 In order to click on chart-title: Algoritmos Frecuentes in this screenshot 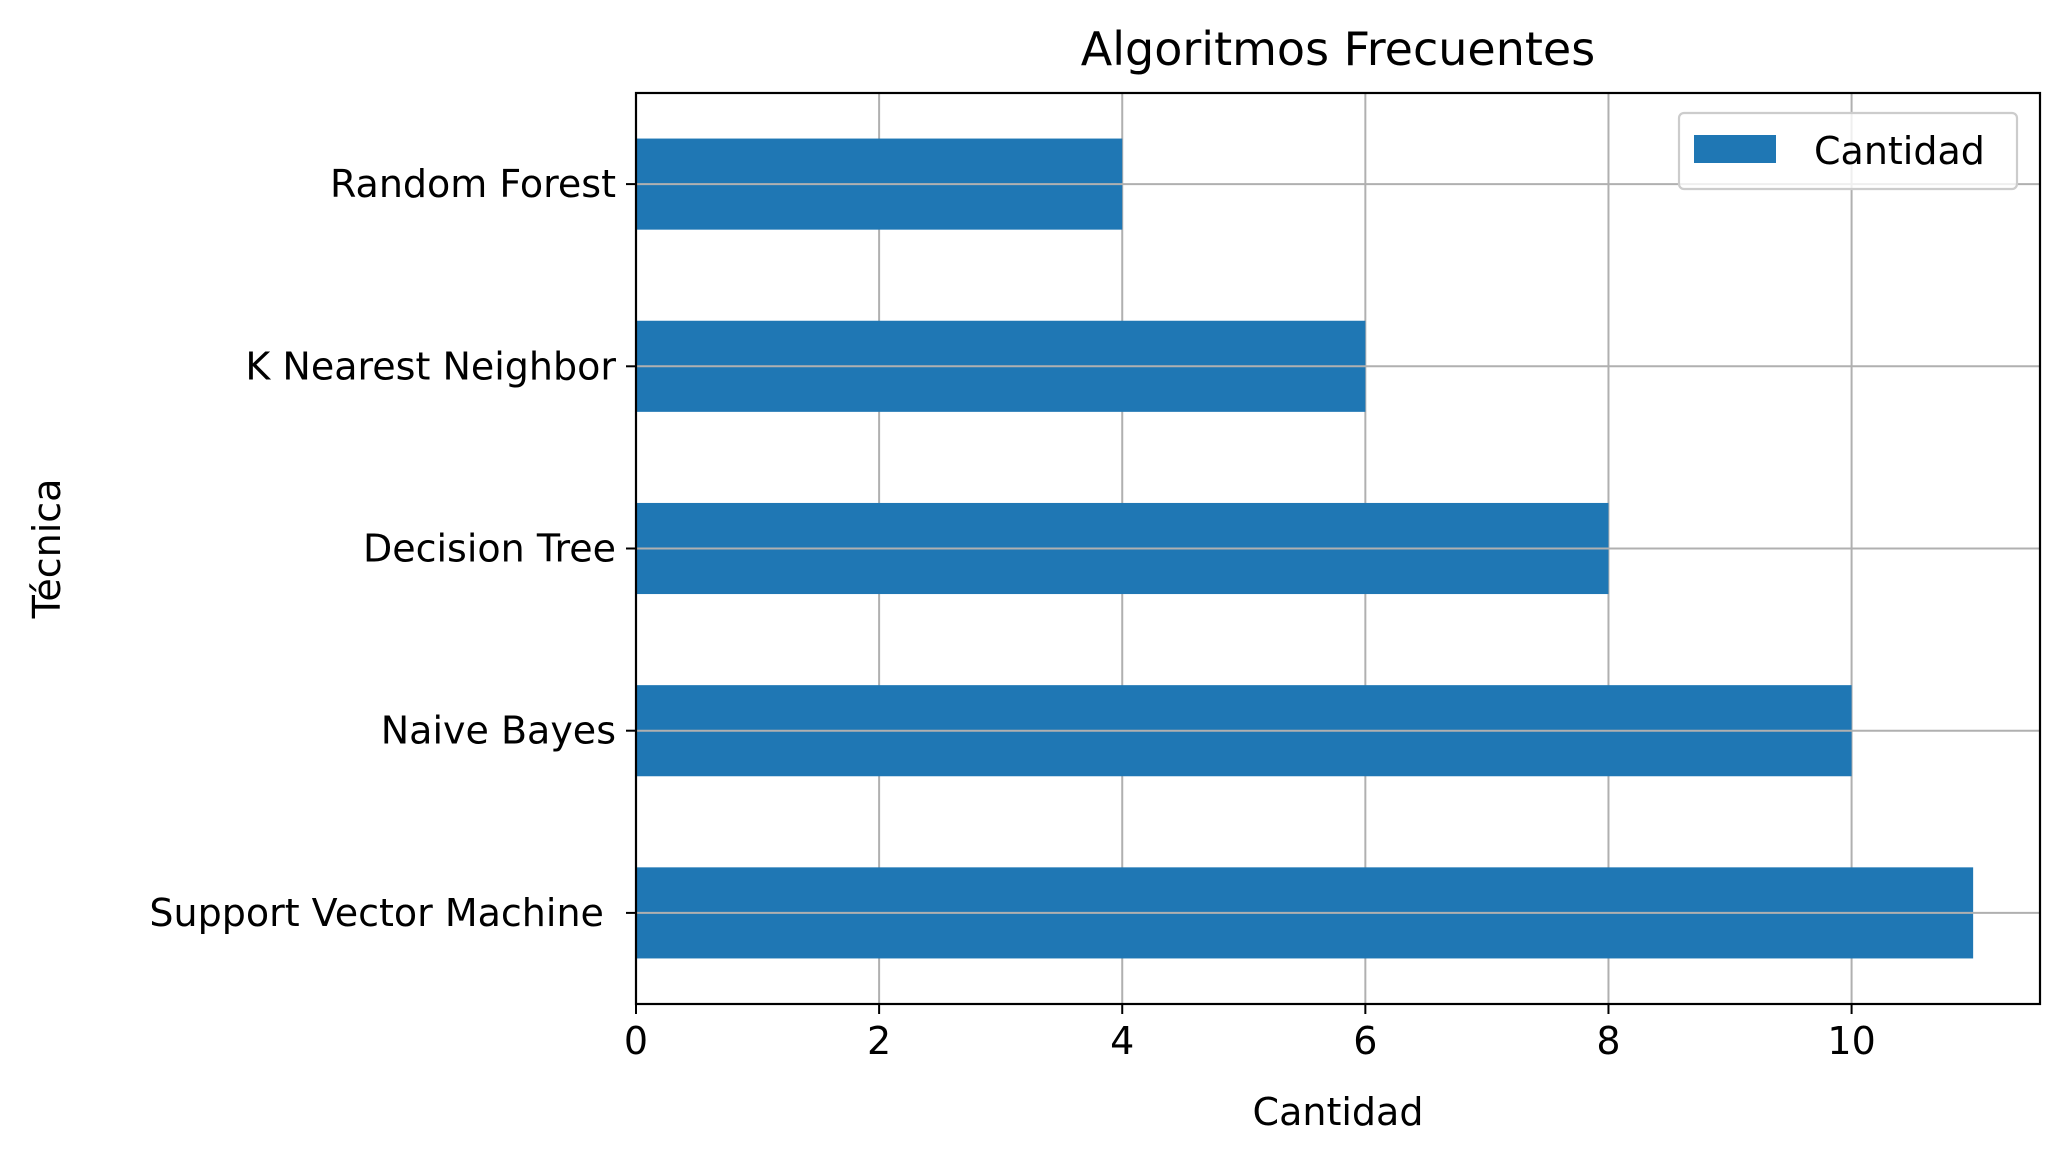, I will do `click(1338, 49)`.